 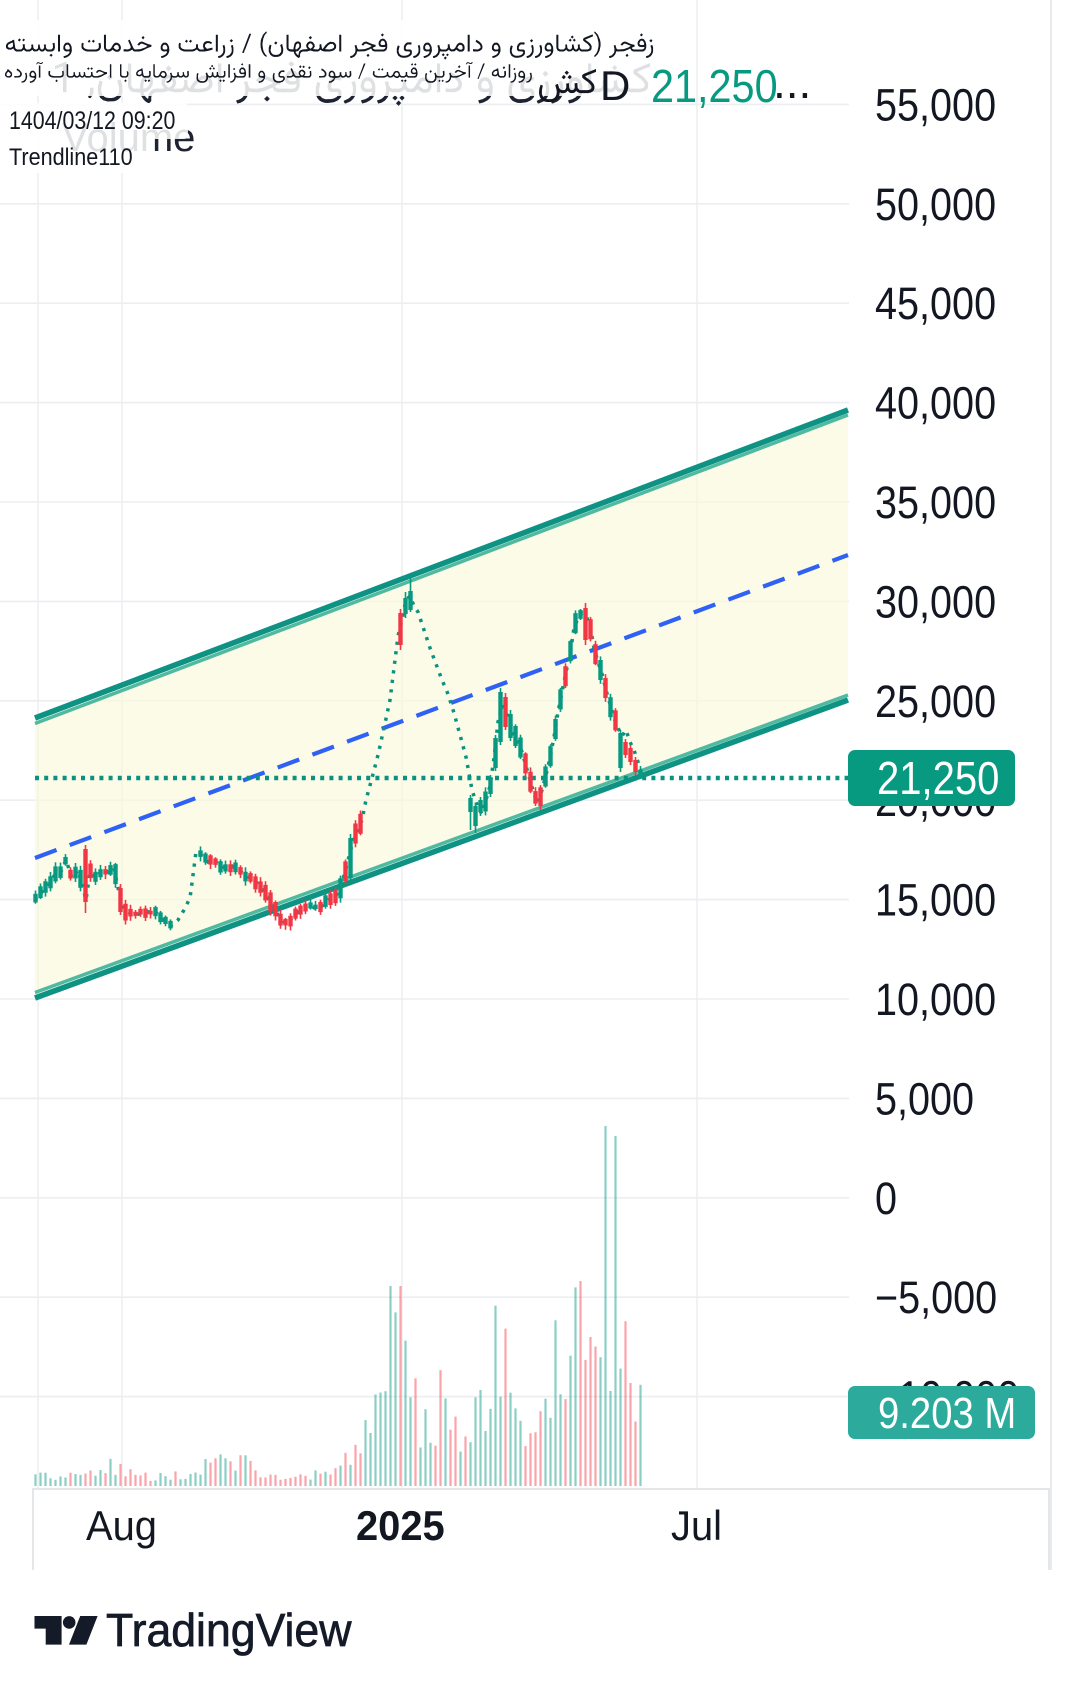 I want to click on svg-text: Jul, so click(x=696, y=1525).